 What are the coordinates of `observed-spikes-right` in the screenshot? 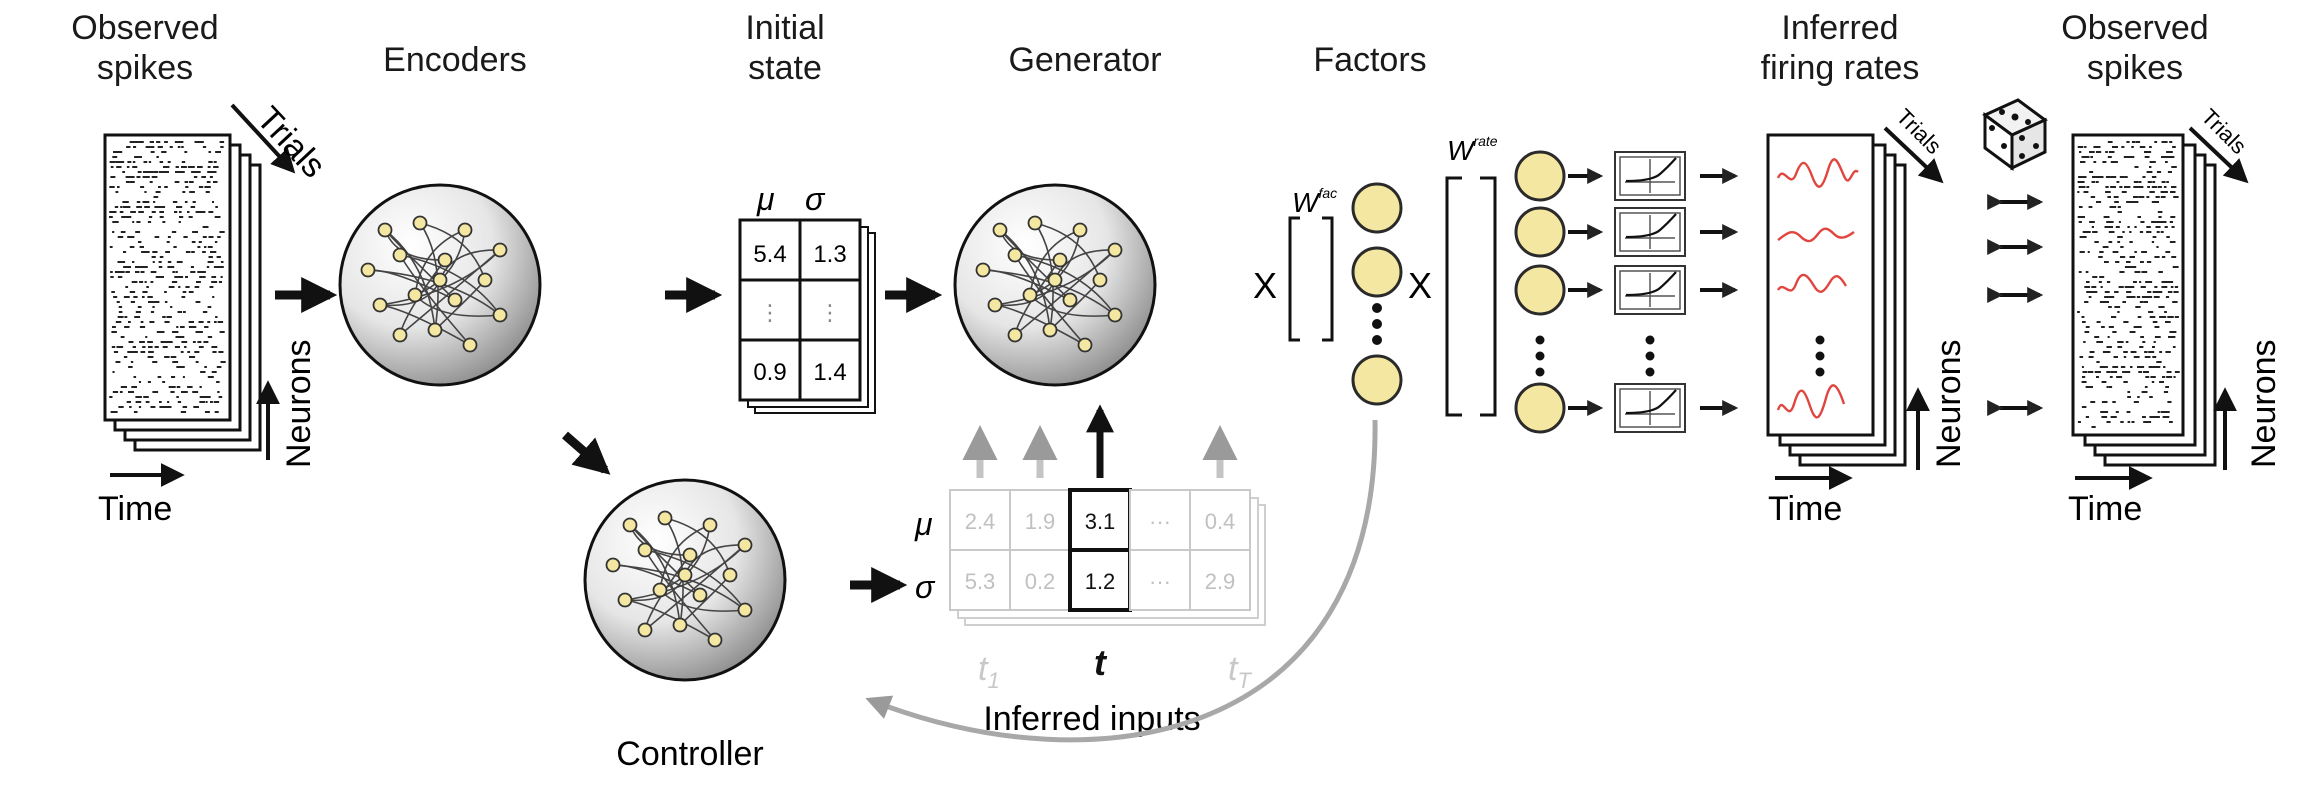 It's located at (2144, 300).